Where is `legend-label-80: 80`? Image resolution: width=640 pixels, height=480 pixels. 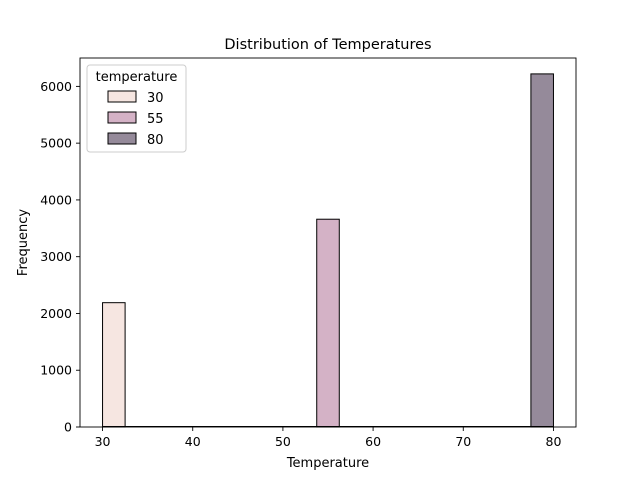
legend-label-80: 80 is located at coordinates (155, 140).